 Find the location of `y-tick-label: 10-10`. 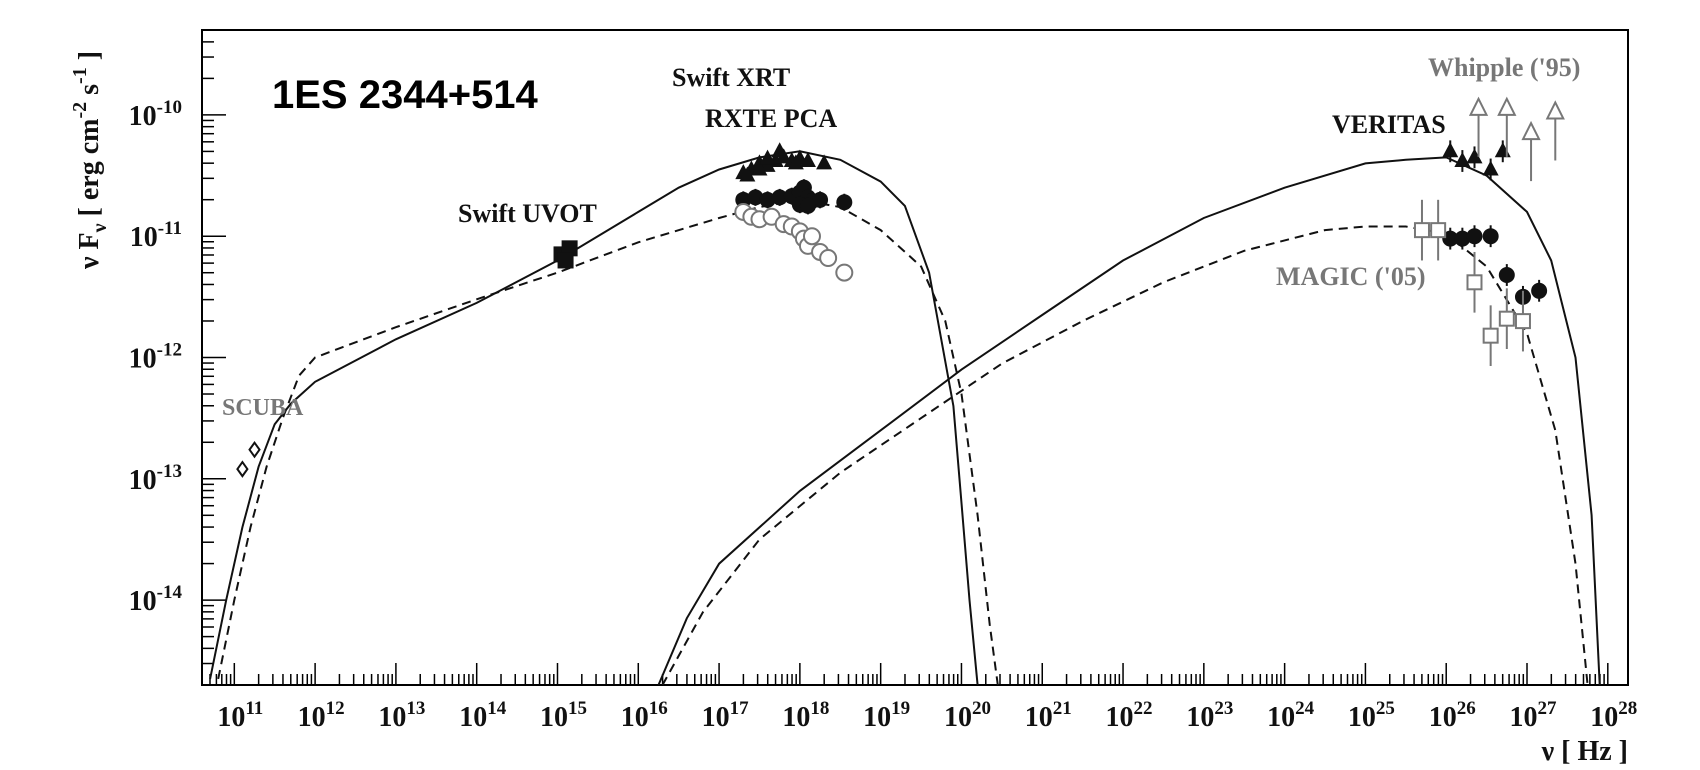

y-tick-label: 10-10 is located at coordinates (155, 114).